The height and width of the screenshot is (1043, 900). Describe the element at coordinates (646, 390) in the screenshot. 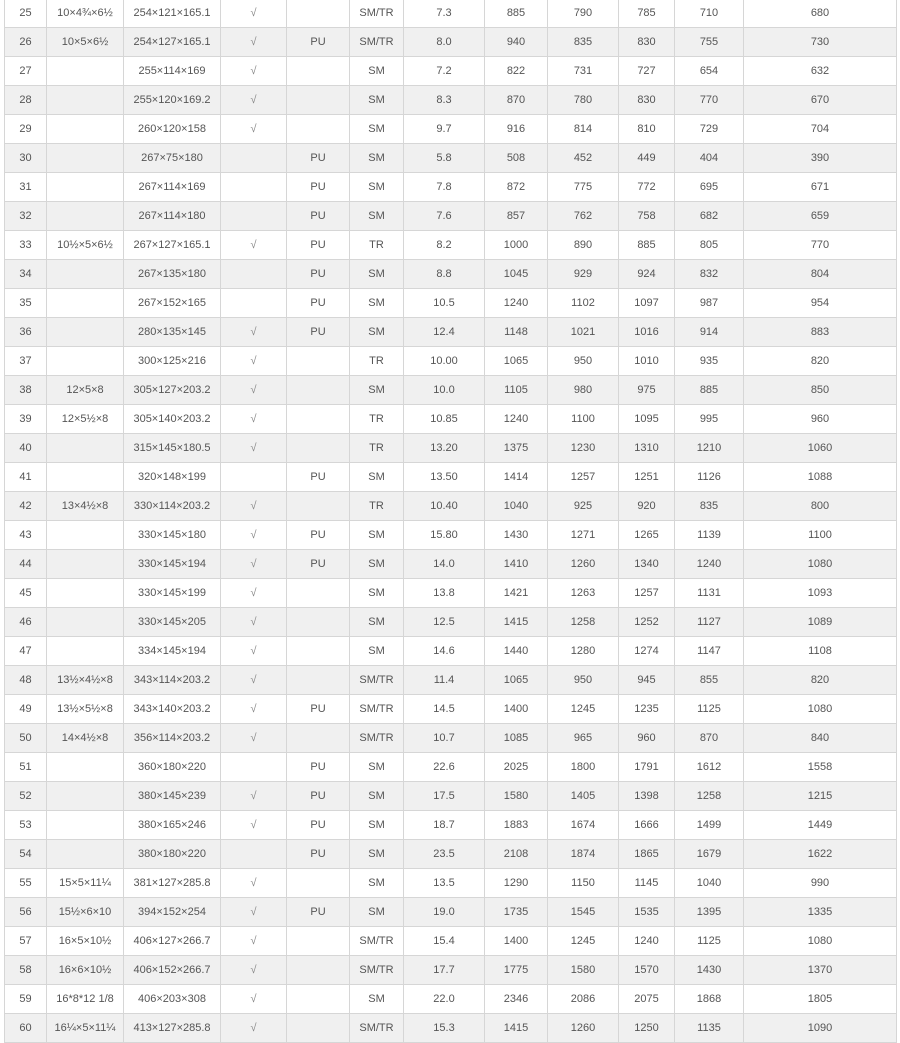

I see `cell-value-3: 975` at that location.